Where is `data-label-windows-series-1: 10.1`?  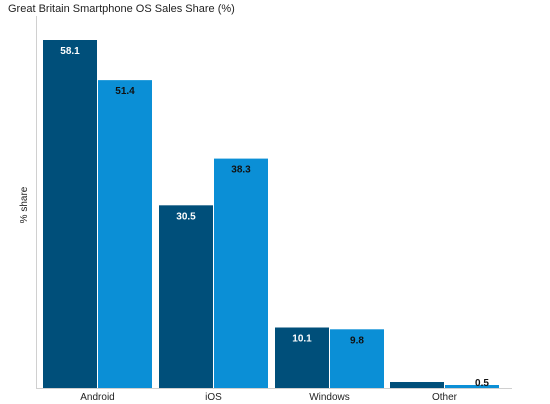 data-label-windows-series-1: 10.1 is located at coordinates (302, 339).